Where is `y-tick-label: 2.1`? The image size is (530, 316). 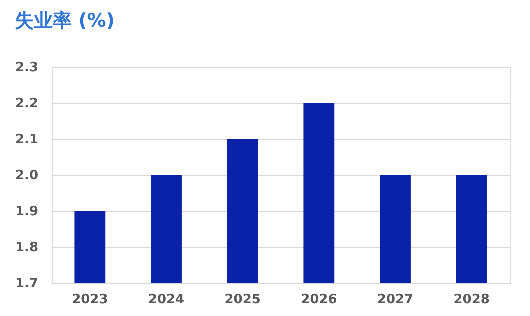 y-tick-label: 2.1 is located at coordinates (26, 140).